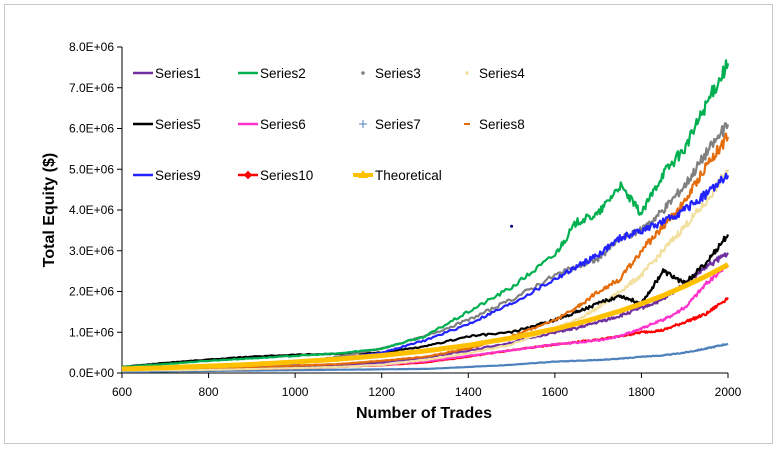 The height and width of the screenshot is (450, 779). What do you see at coordinates (398, 73) in the screenshot?
I see `legend-label: Series3` at bounding box center [398, 73].